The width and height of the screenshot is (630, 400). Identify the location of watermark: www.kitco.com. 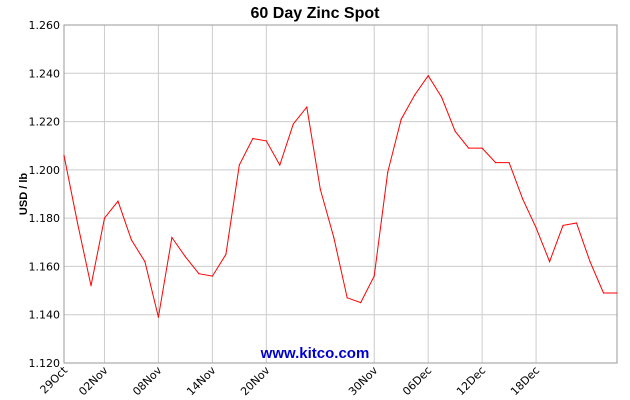
(315, 353).